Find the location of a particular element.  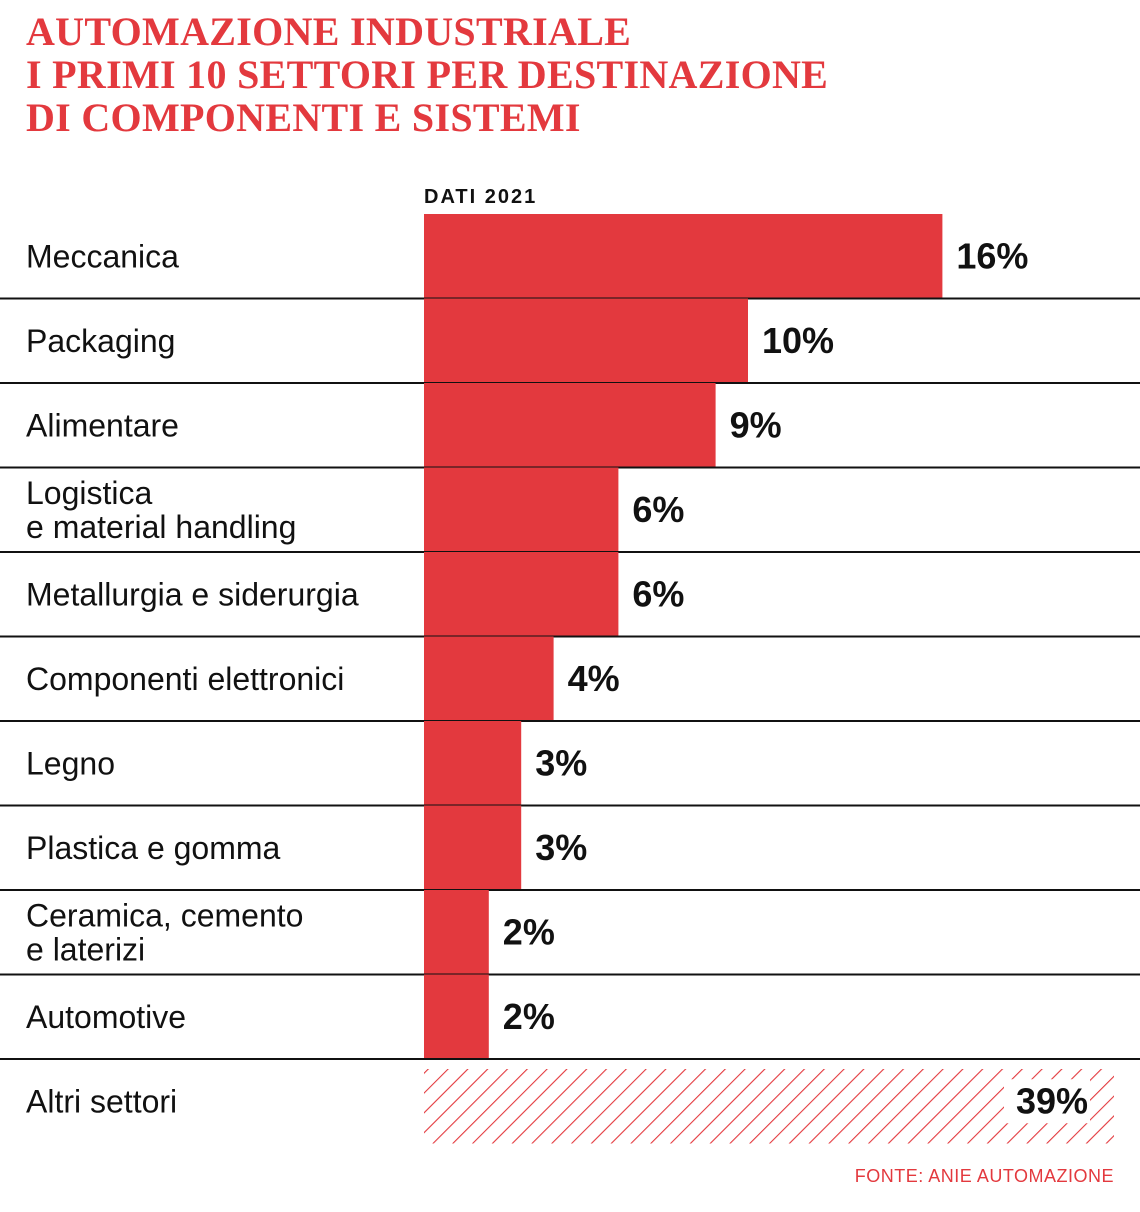

category-label: Alimentare is located at coordinates (102, 425).